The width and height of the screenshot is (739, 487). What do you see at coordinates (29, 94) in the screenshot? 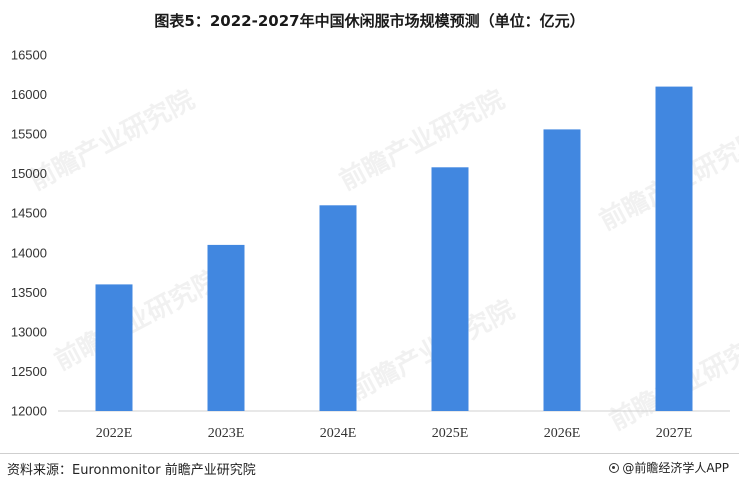
I see `y-tick-label: 16000` at bounding box center [29, 94].